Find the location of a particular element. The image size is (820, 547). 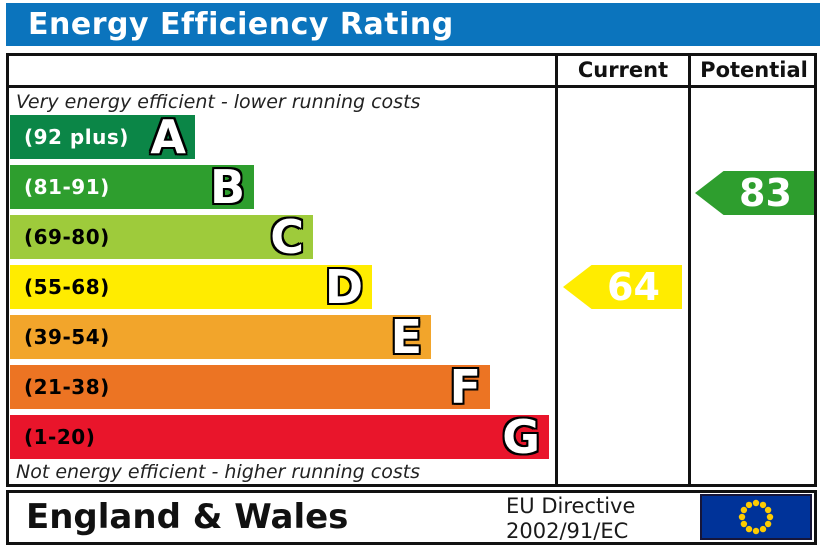

band-letter: C is located at coordinates (287, 237).